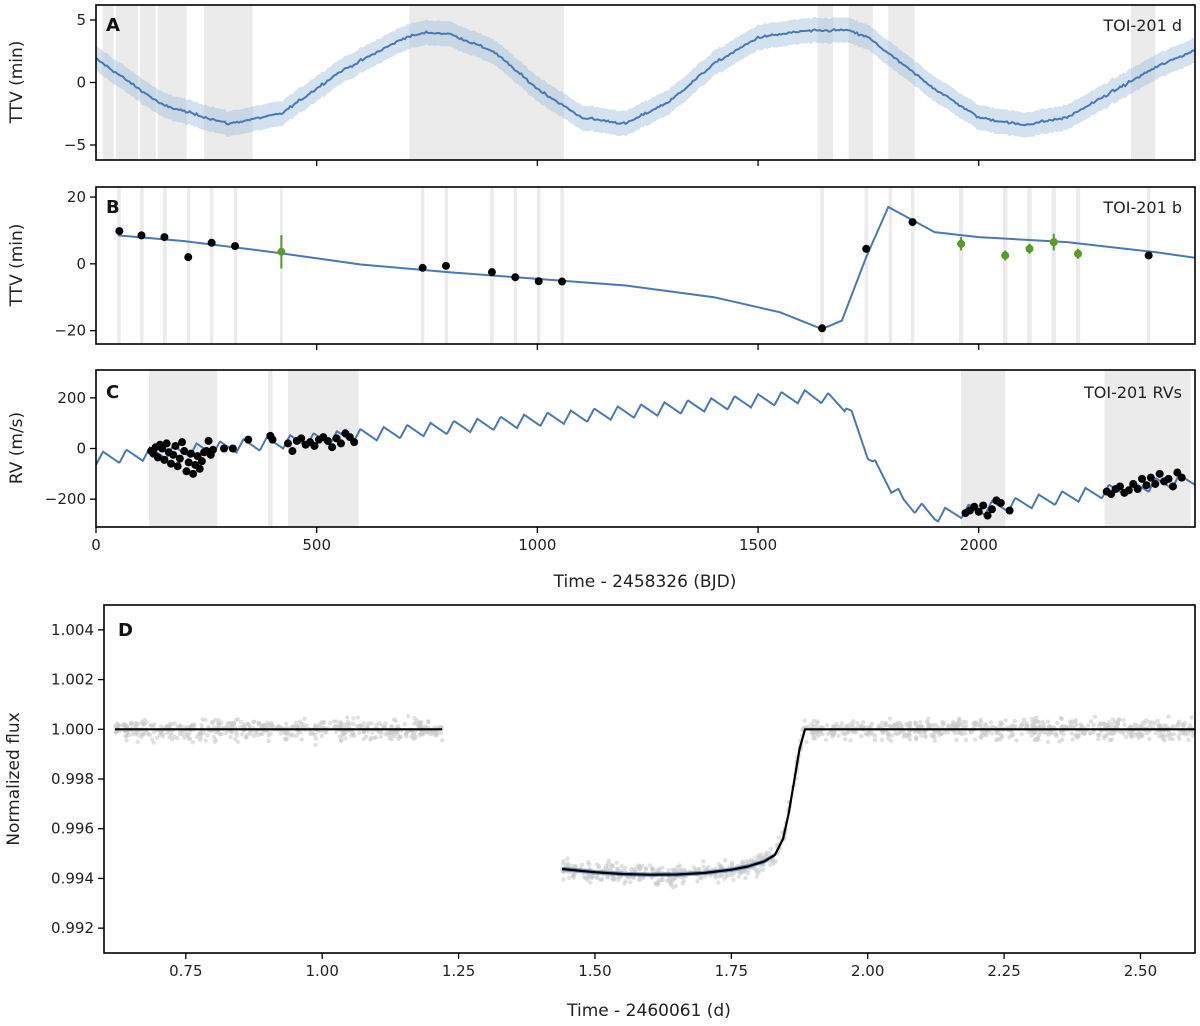 This screenshot has height=1026, width=1200. What do you see at coordinates (71, 398) in the screenshot?
I see `y-tick-label: 200` at bounding box center [71, 398].